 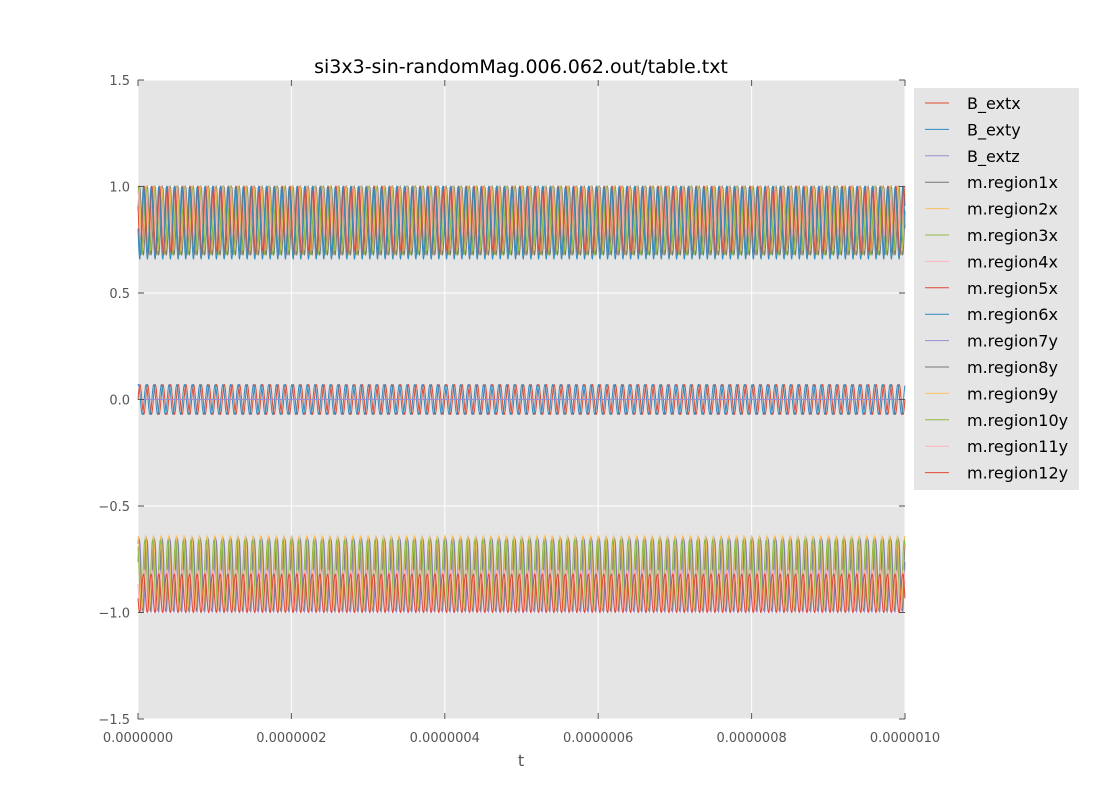 I want to click on legend-label: m.region11y, so click(x=1017, y=446).